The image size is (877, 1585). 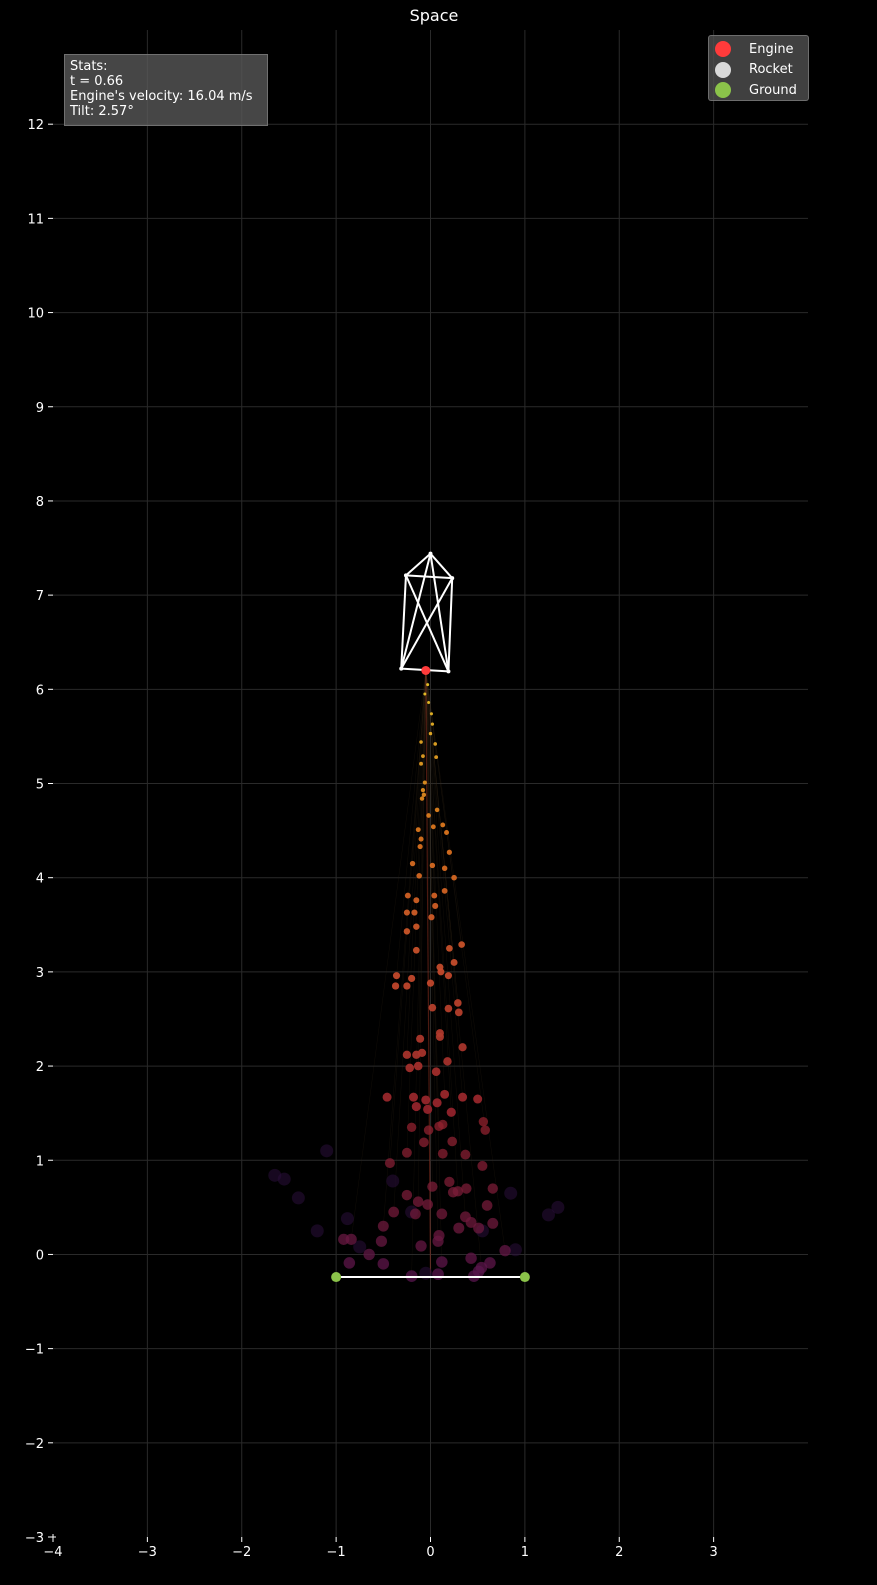 I want to click on y-tick-label: 7, so click(x=40, y=596).